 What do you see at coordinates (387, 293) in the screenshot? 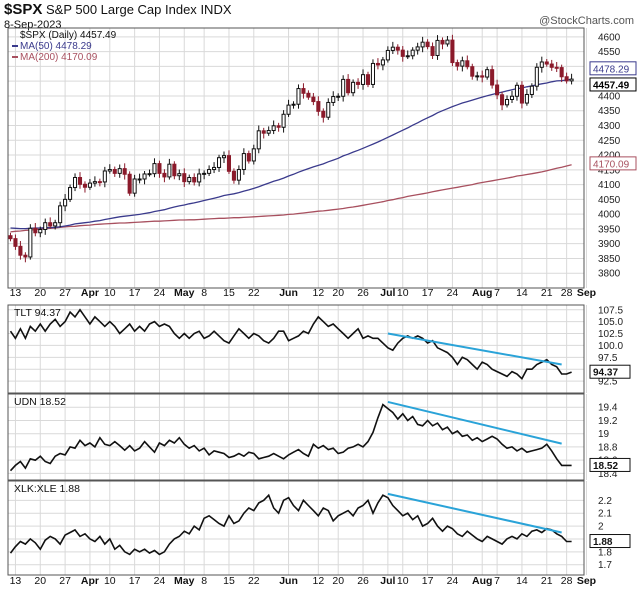
I see `x-tick-label: Jul` at bounding box center [387, 293].